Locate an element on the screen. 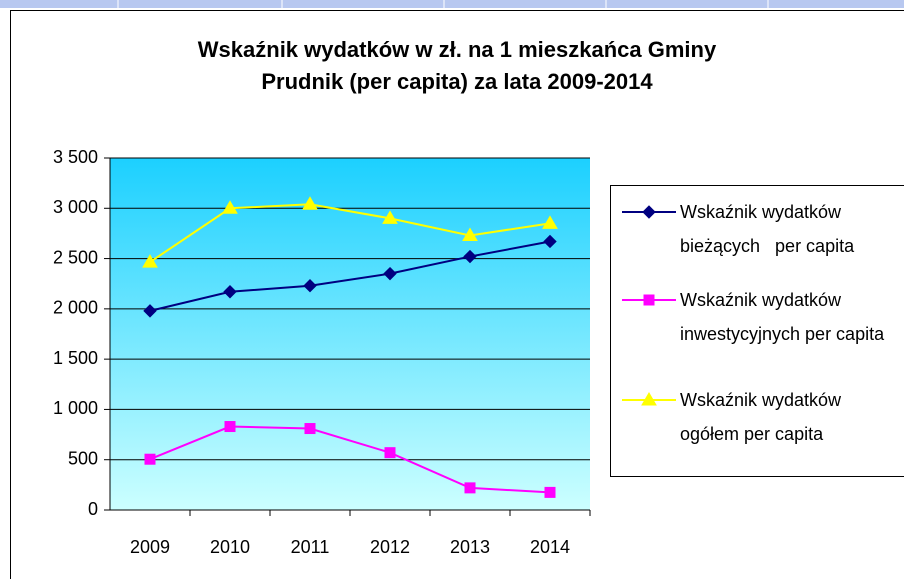  legend-label: Wskaźnik wydatków bieżących per capita is located at coordinates (767, 229).